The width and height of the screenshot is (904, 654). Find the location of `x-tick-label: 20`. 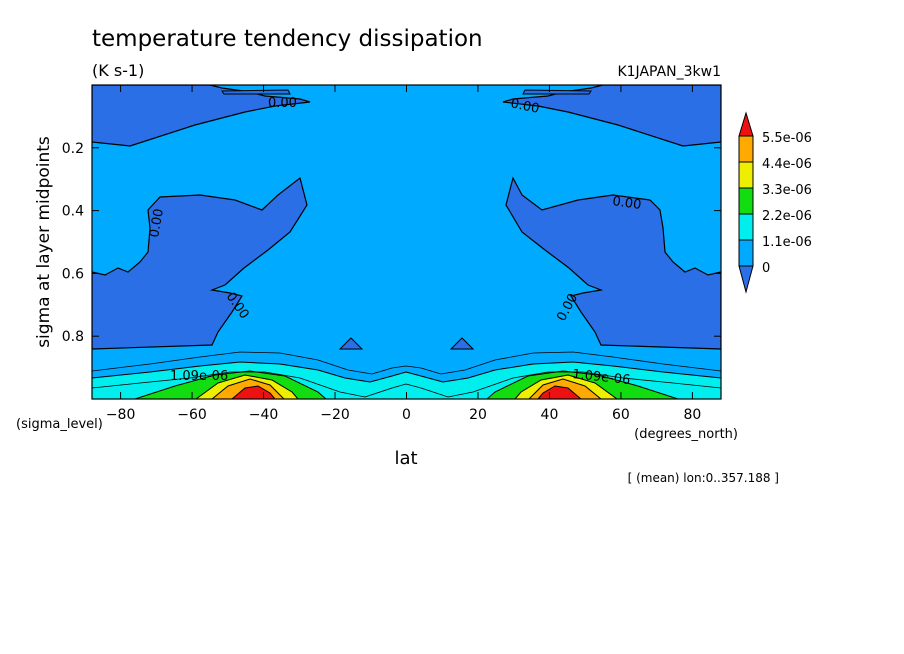

x-tick-label: 20 is located at coordinates (478, 415).